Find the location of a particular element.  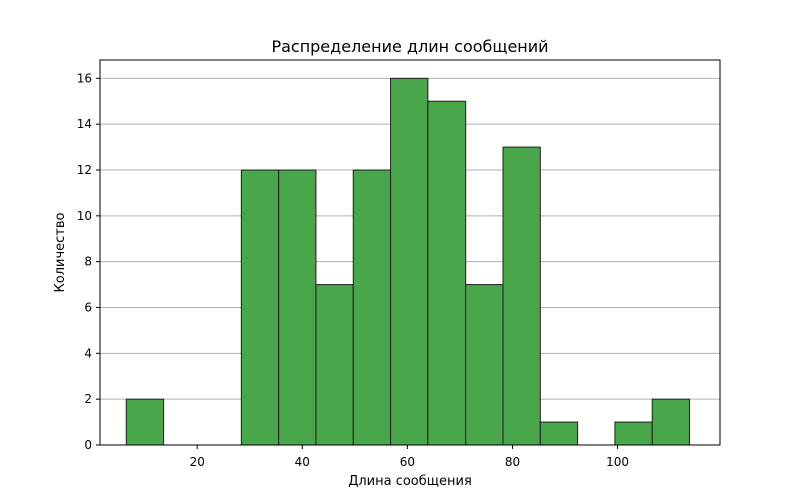

y-tick-label: 0 is located at coordinates (88, 445).